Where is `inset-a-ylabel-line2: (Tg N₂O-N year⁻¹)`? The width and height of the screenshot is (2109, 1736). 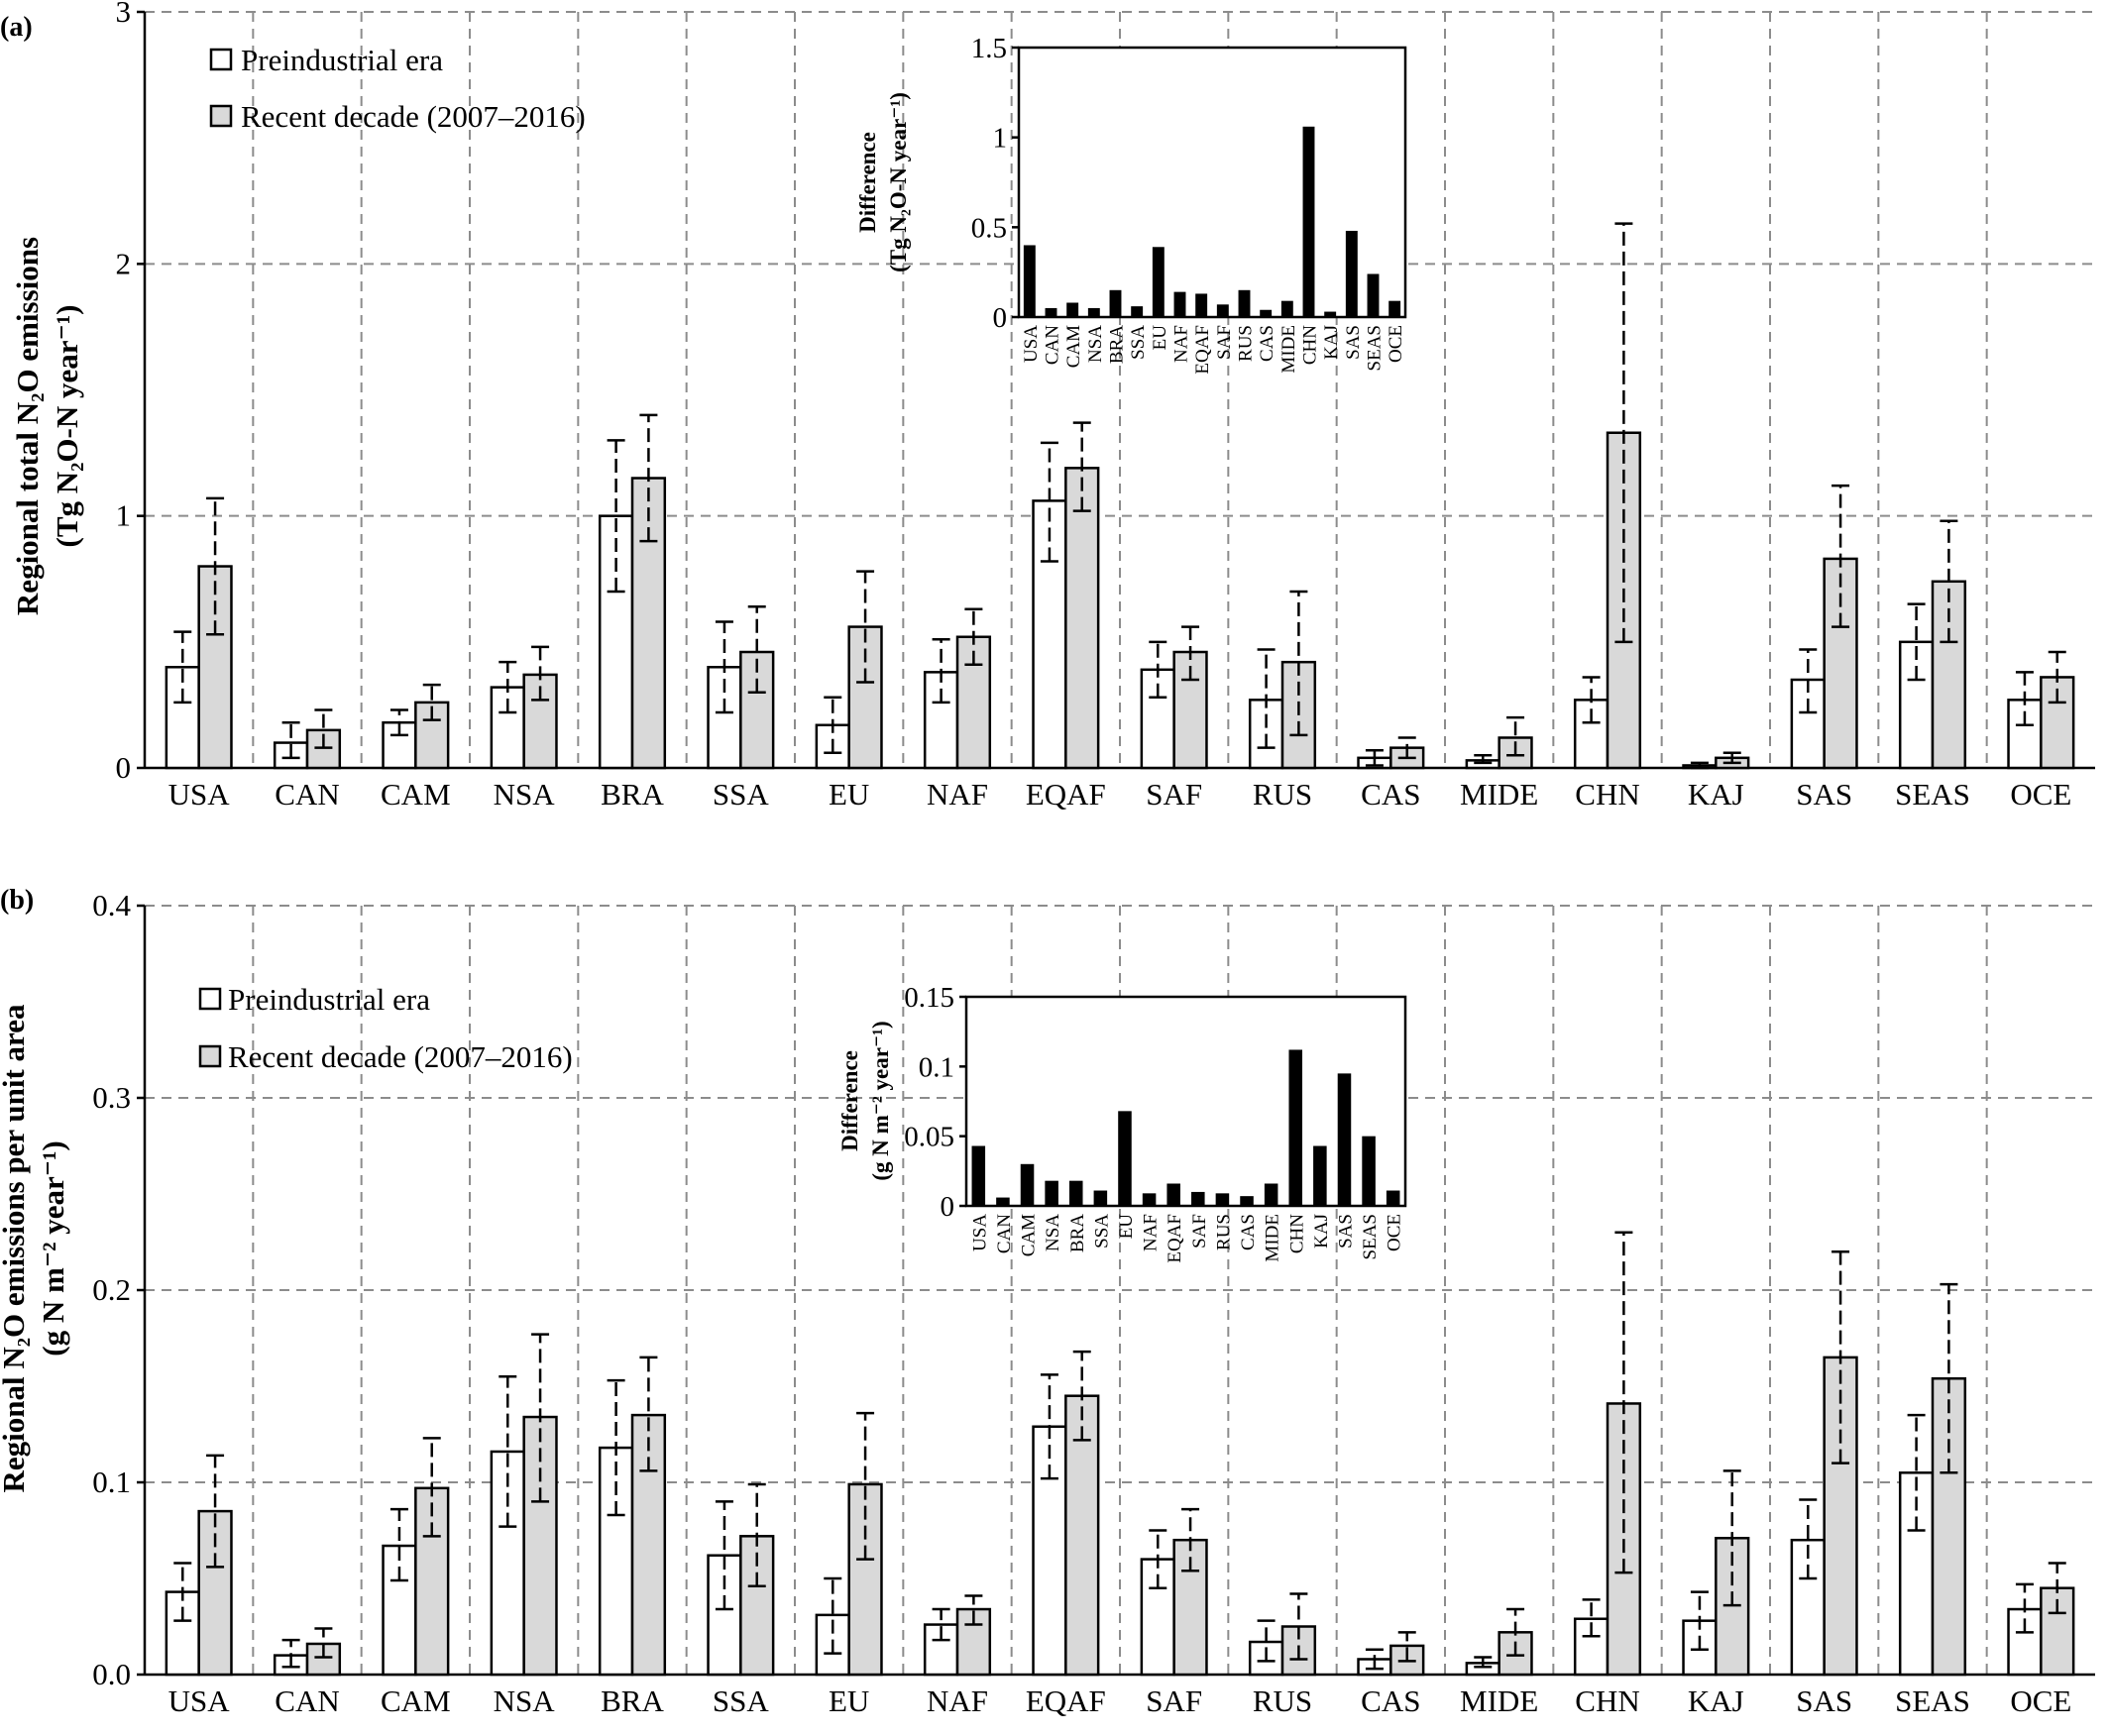 inset-a-ylabel-line2: (Tg N₂O-N year⁻¹) is located at coordinates (898, 182).